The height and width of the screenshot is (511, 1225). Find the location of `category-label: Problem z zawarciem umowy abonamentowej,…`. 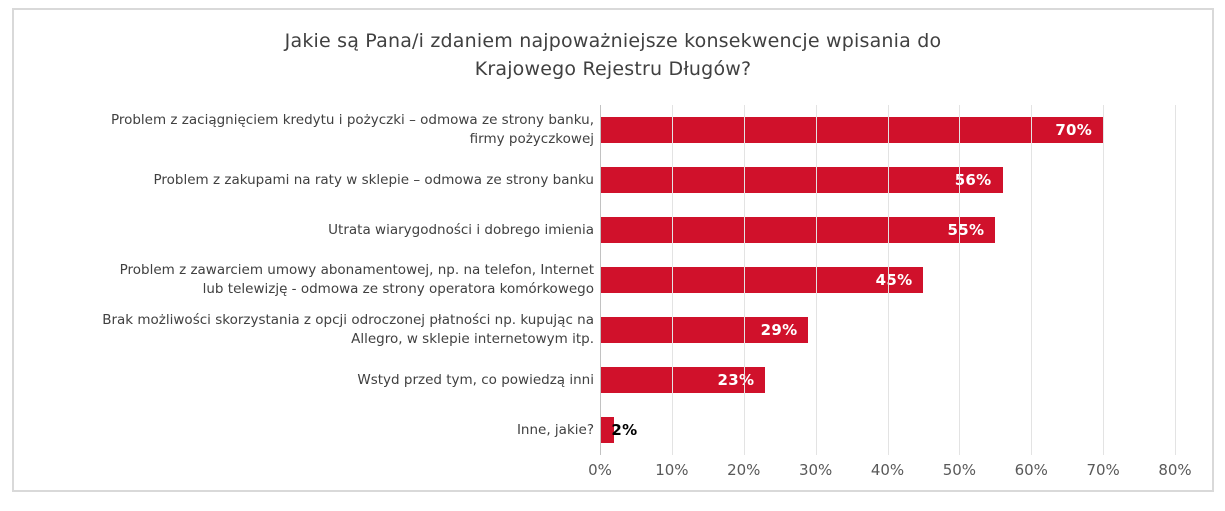

category-label: Problem z zawarciem umowy abonamentowej,… is located at coordinates (356, 279).